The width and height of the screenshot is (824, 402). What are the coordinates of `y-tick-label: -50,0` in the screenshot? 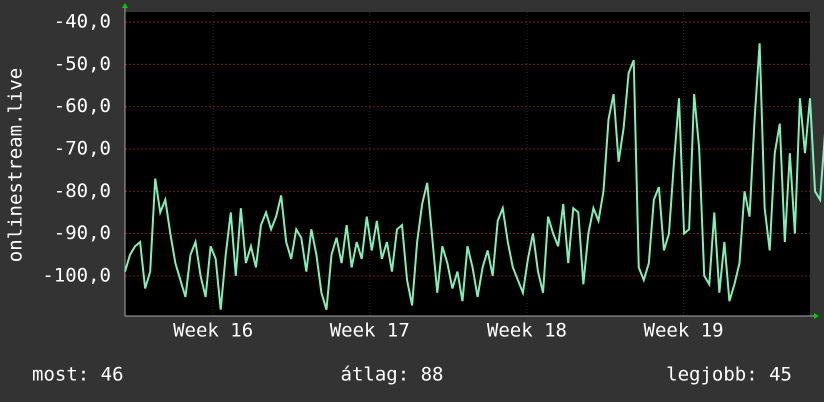 It's located at (82, 64).